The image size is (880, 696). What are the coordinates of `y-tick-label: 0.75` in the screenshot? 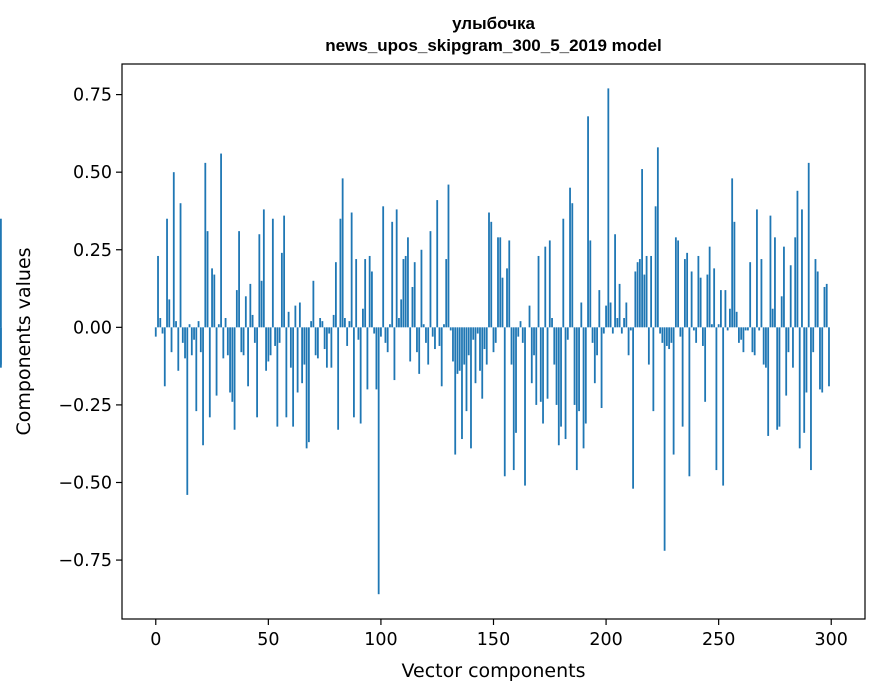 It's located at (92, 96).